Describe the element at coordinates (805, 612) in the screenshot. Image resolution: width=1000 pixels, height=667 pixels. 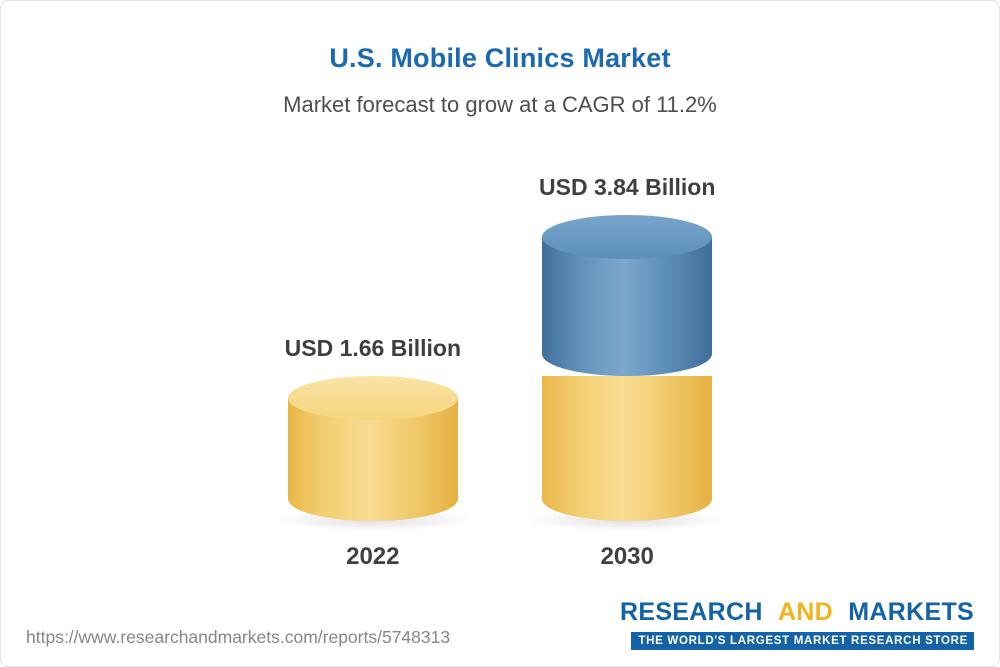
I see `logo-word-and: AND` at that location.